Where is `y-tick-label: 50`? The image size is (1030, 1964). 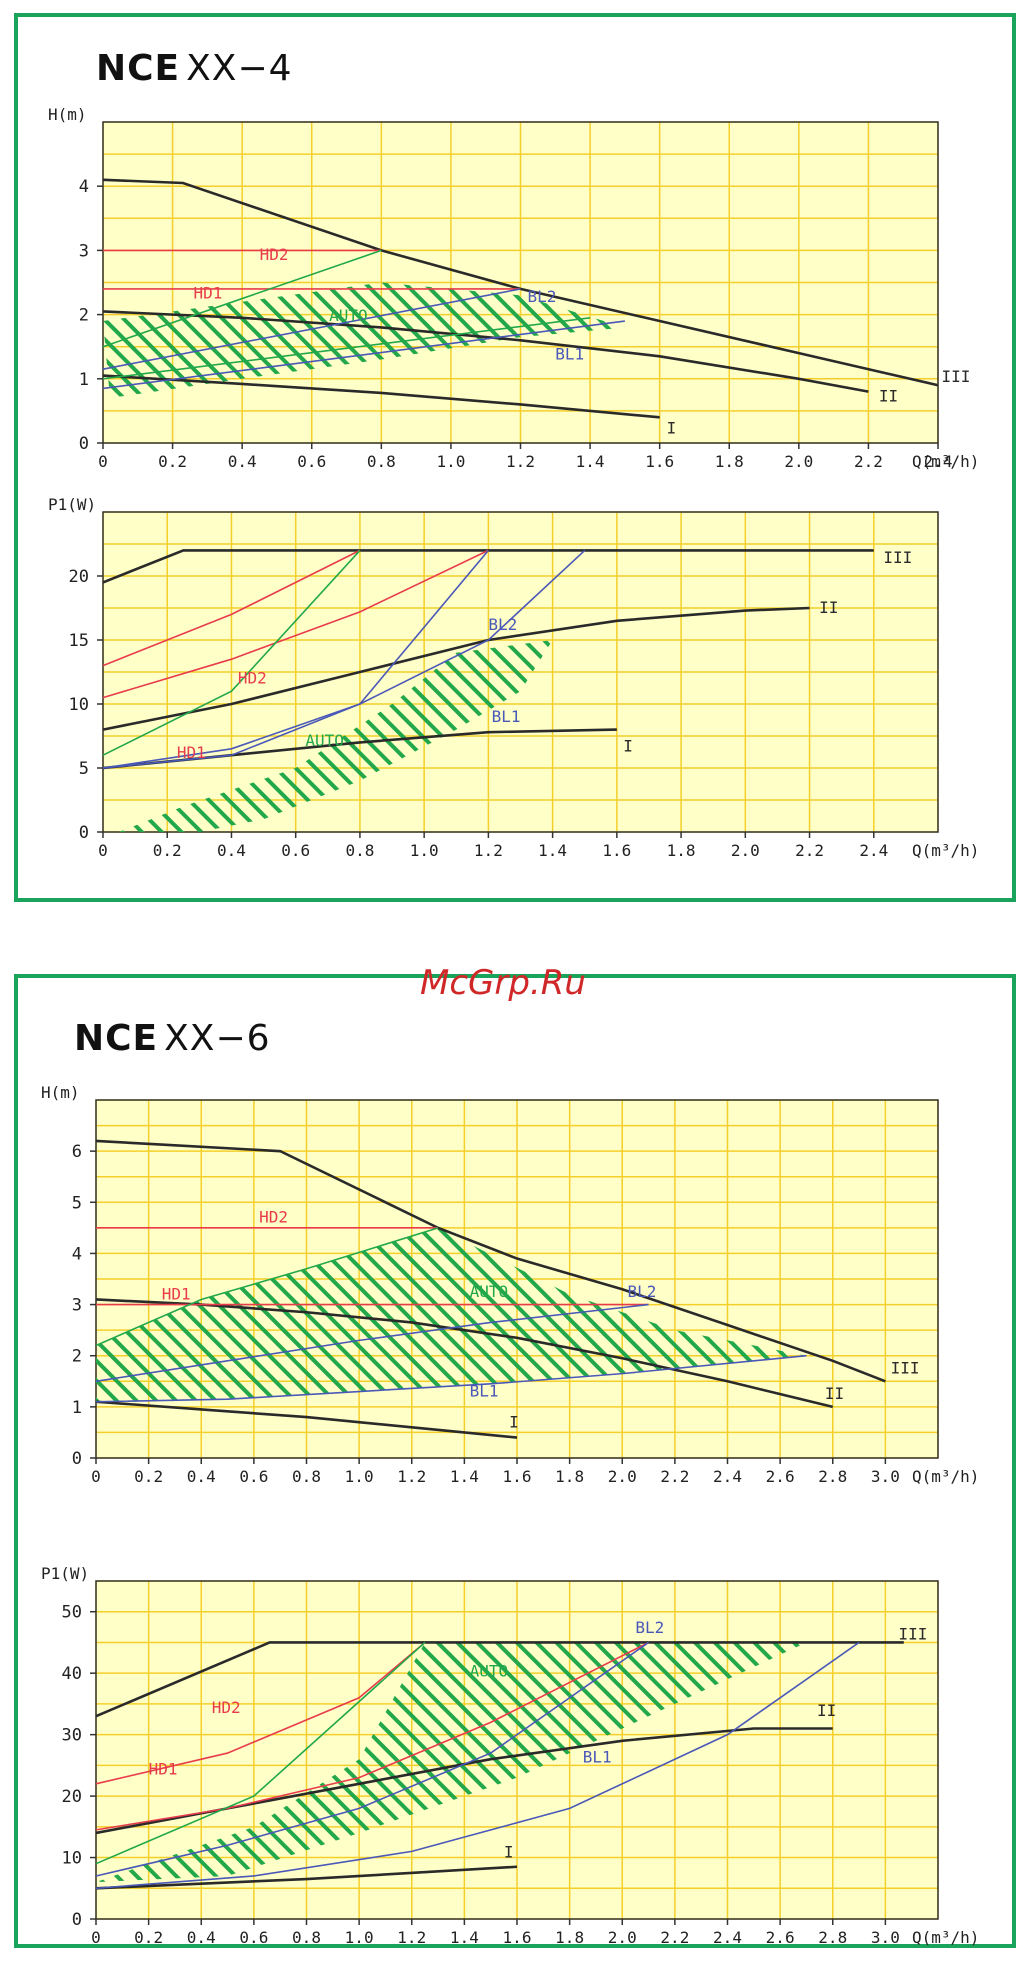
y-tick-label: 50 is located at coordinates (72, 1613).